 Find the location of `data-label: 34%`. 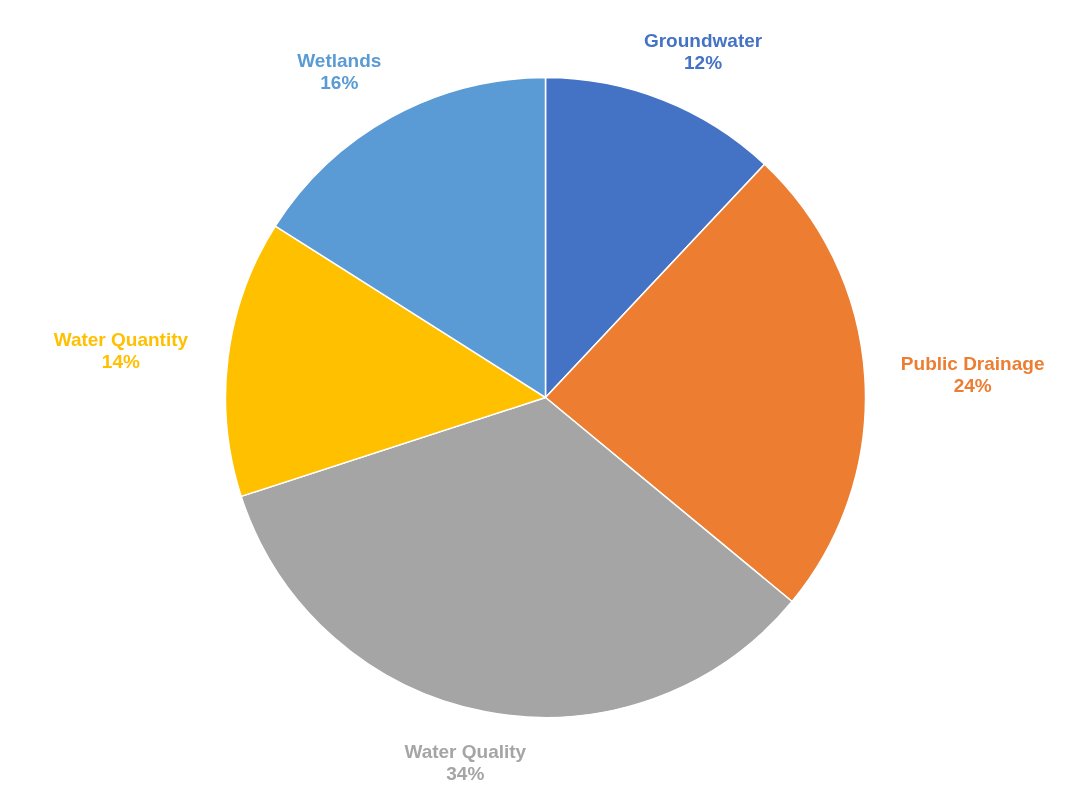

data-label: 34% is located at coordinates (465, 774).